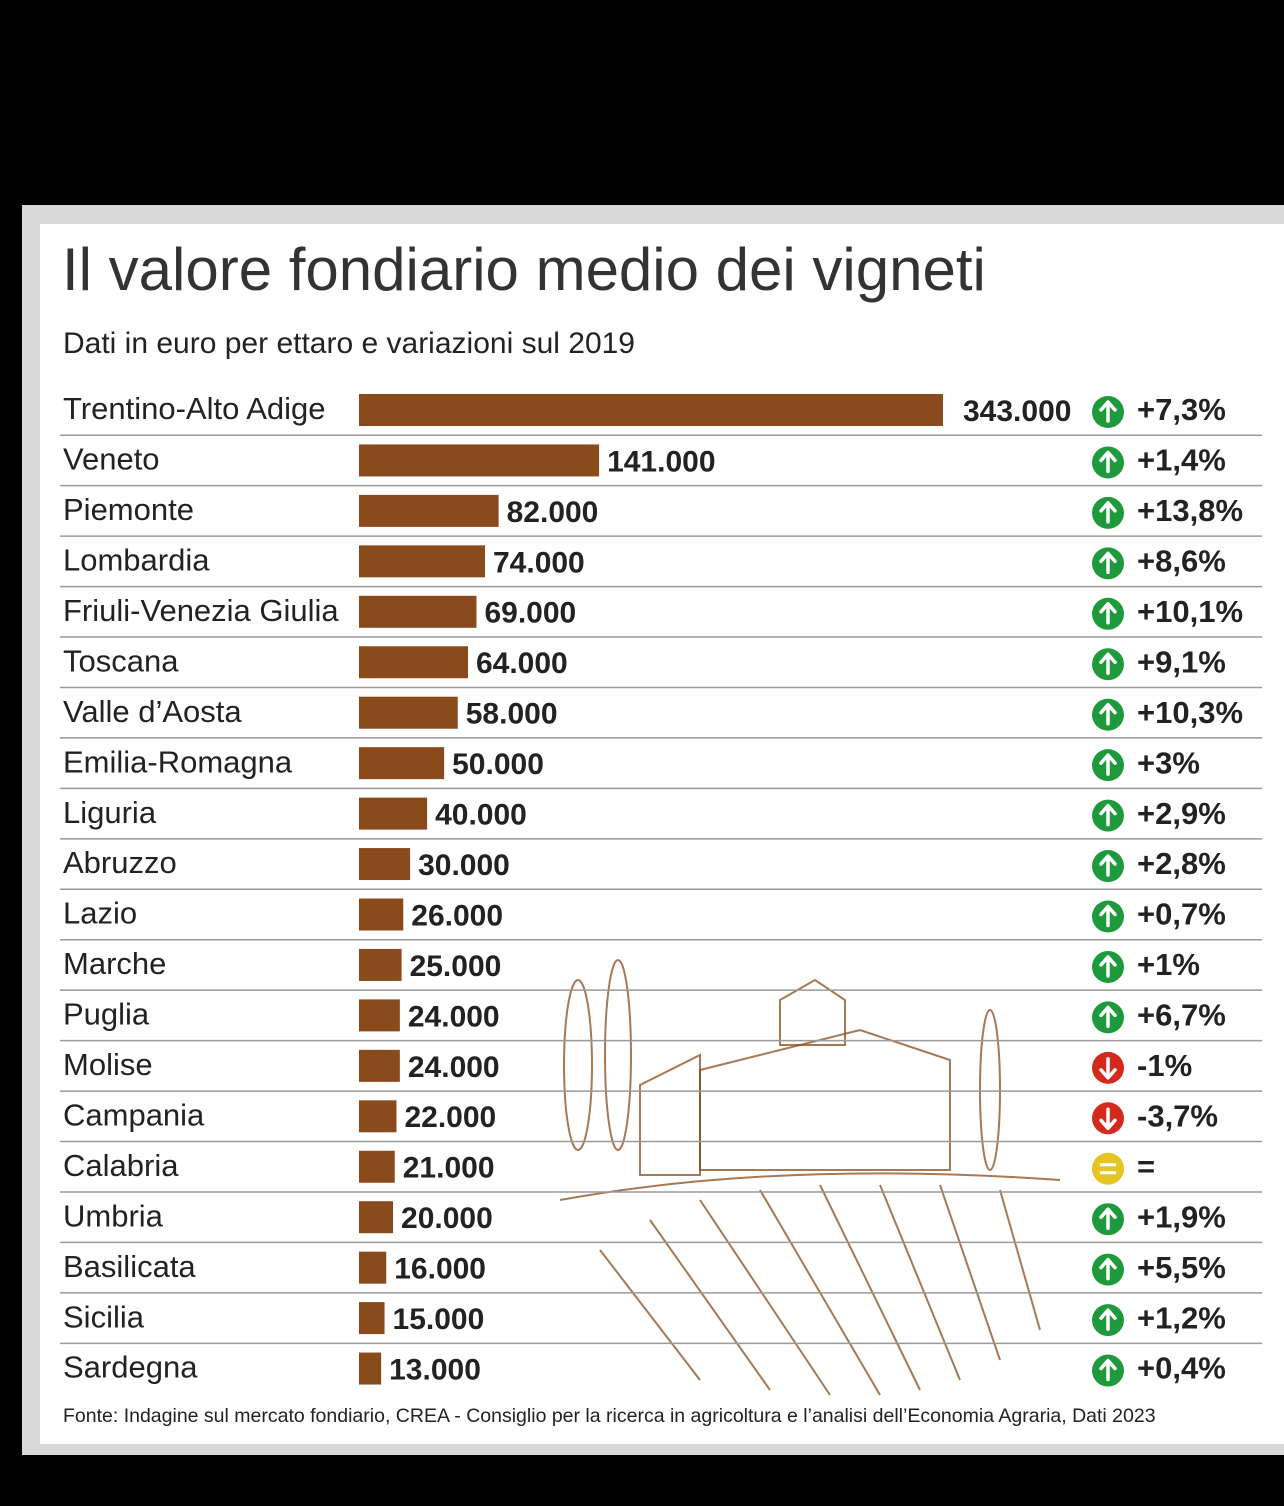 The image size is (1284, 1506). I want to click on equal-sign, so click(1108, 1169).